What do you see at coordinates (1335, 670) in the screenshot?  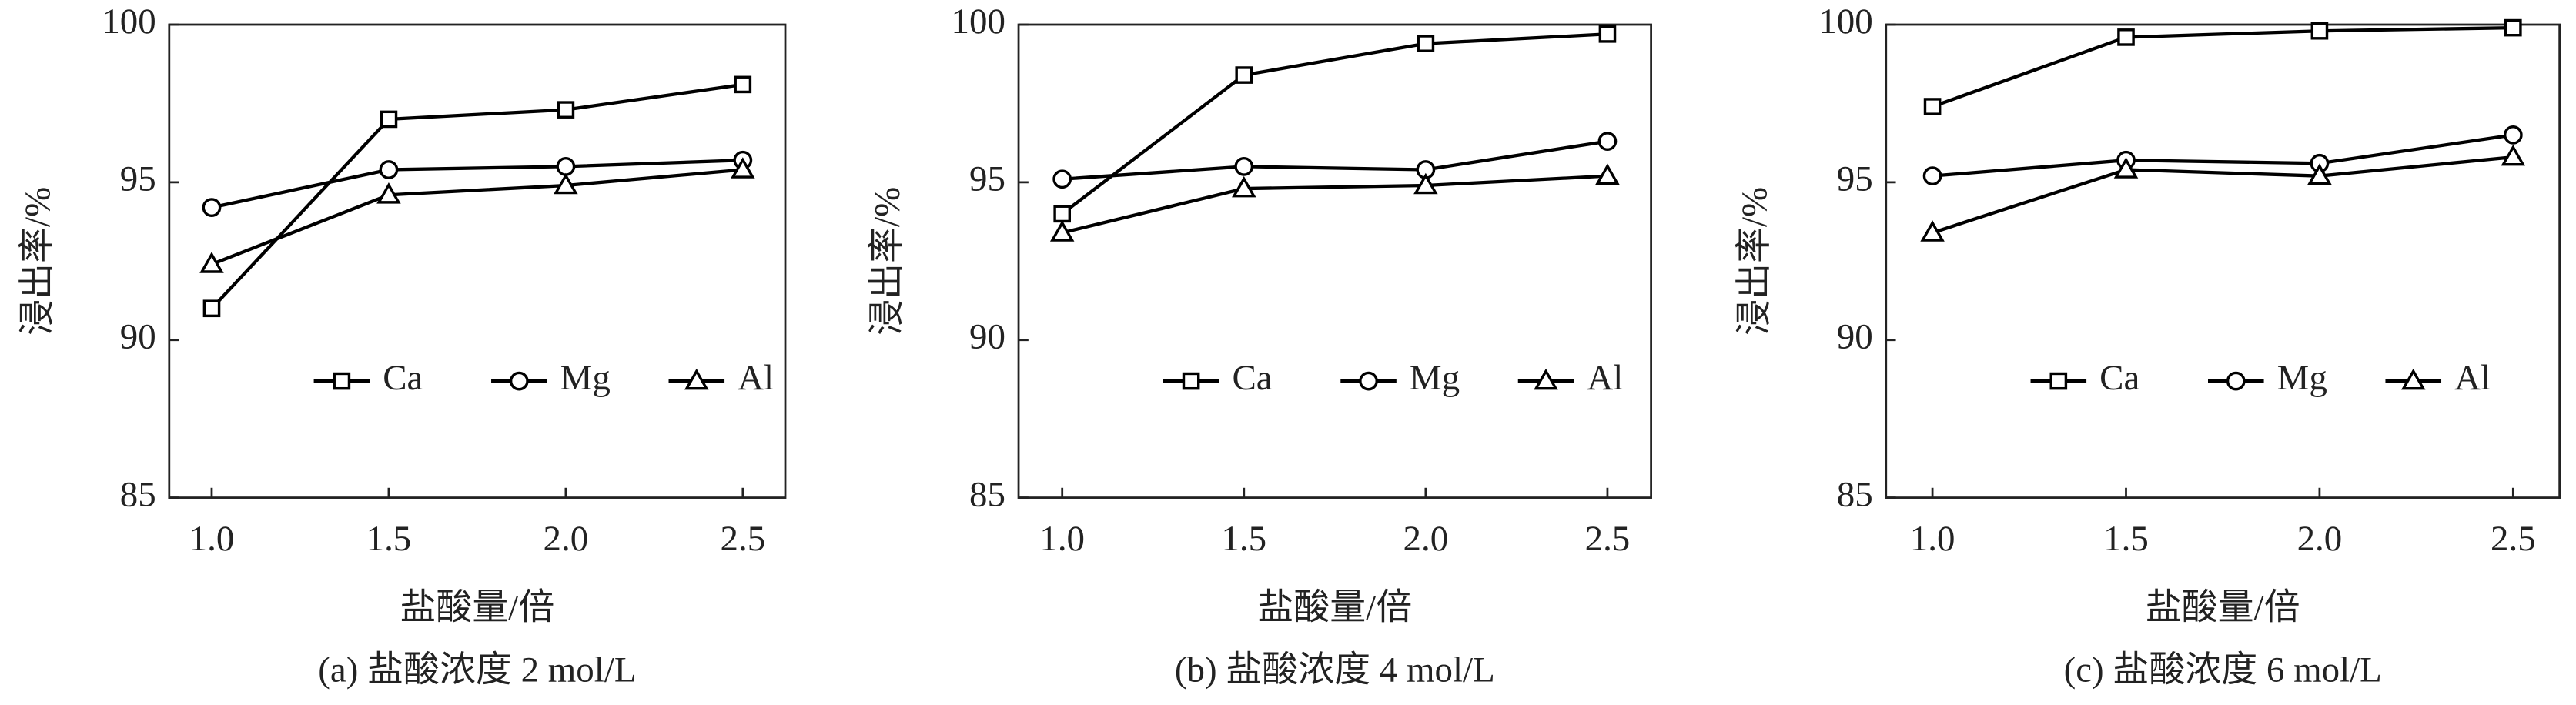 I see `caption: (b) 盐酸浓度 4 mol/L` at bounding box center [1335, 670].